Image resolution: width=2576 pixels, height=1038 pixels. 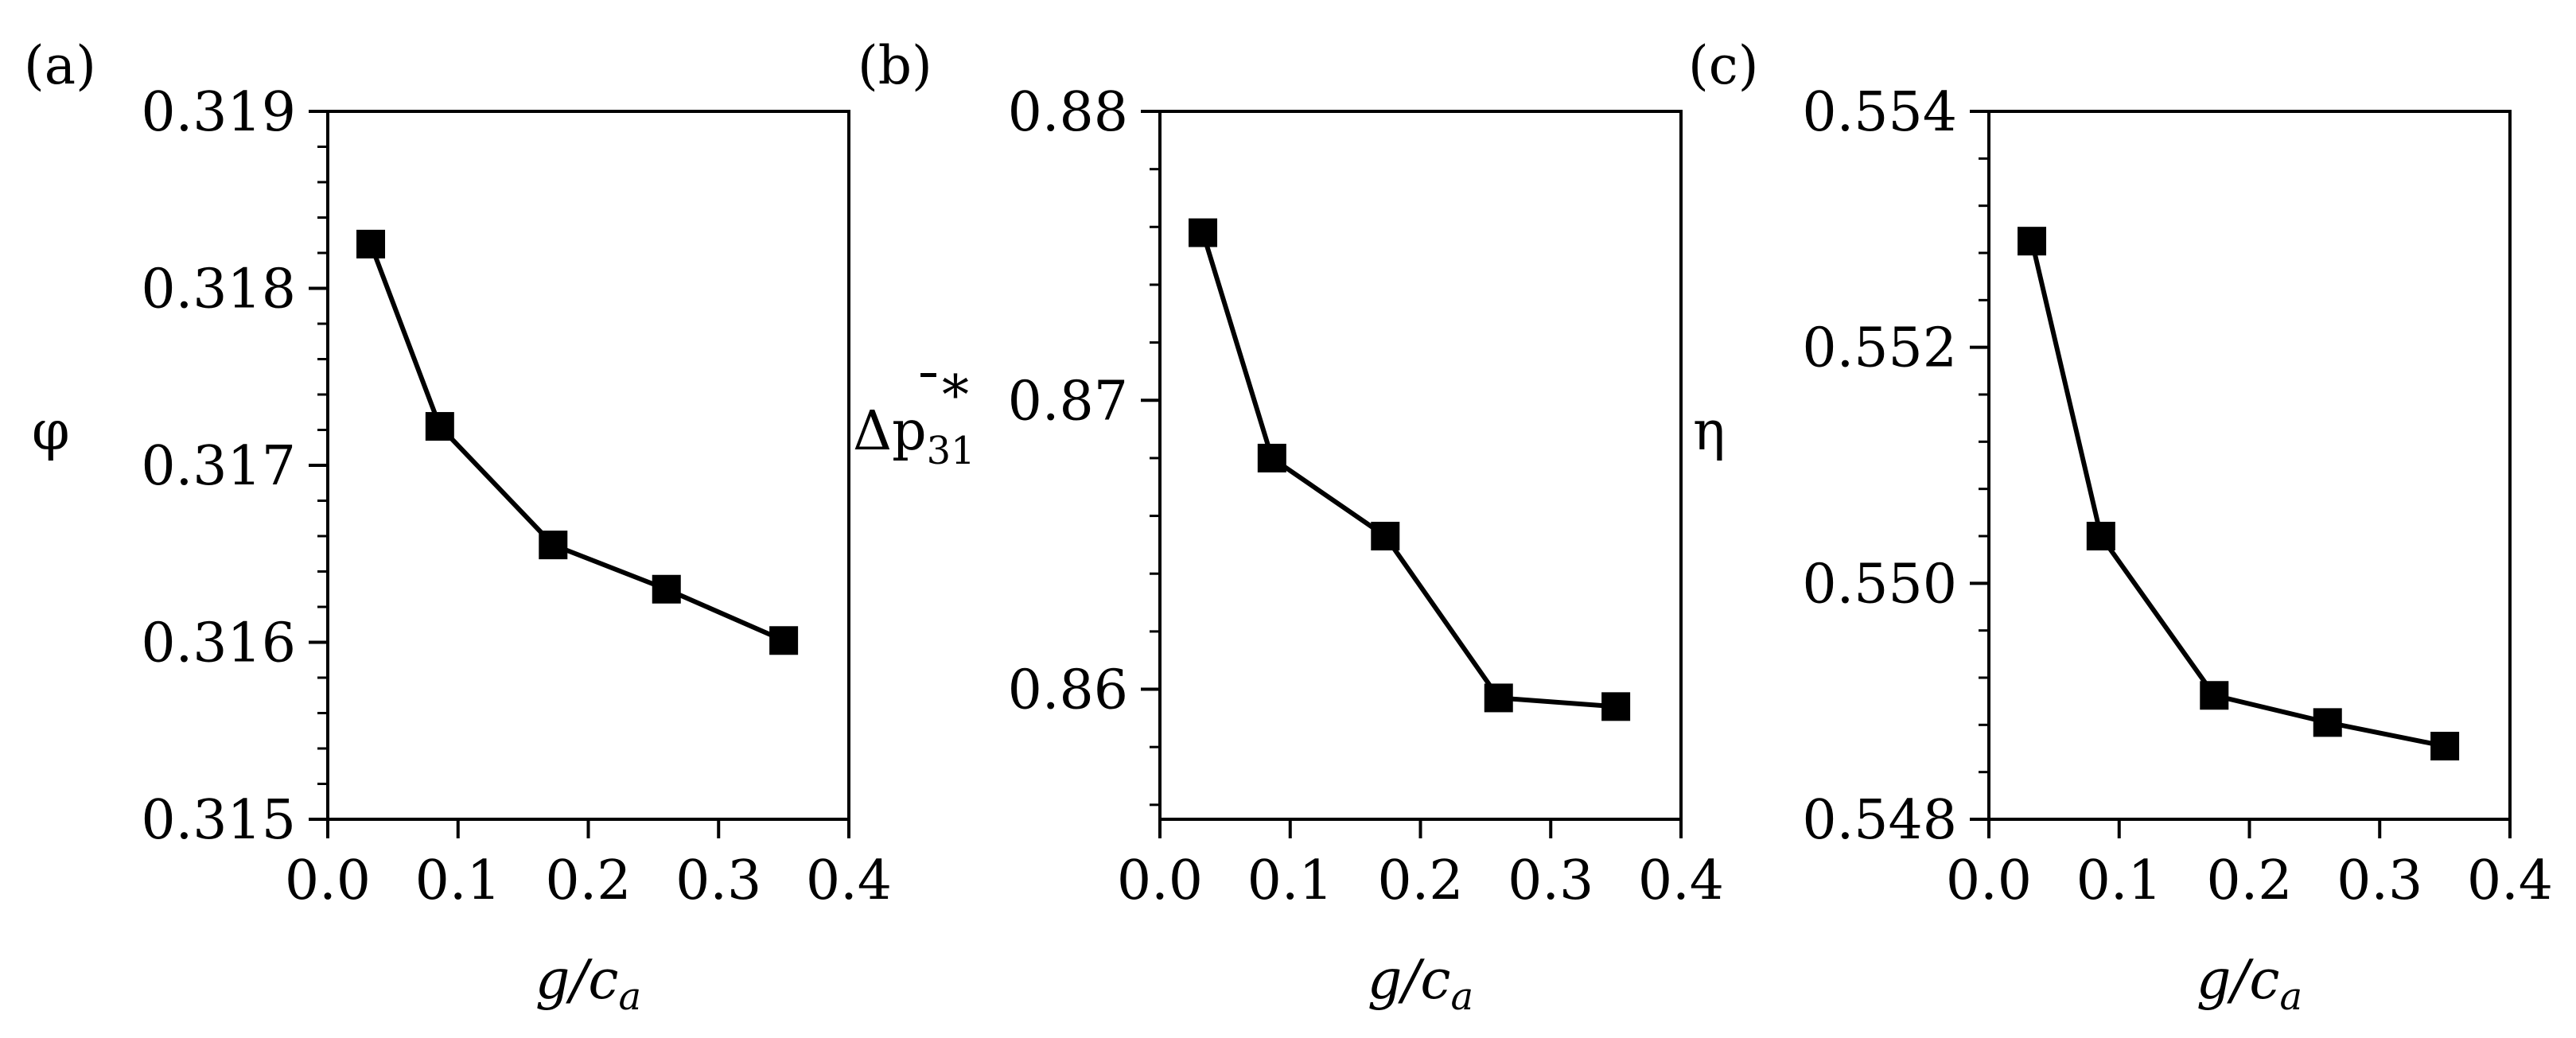 What do you see at coordinates (1068, 112) in the screenshot?
I see `y-tick-label: 0.88` at bounding box center [1068, 112].